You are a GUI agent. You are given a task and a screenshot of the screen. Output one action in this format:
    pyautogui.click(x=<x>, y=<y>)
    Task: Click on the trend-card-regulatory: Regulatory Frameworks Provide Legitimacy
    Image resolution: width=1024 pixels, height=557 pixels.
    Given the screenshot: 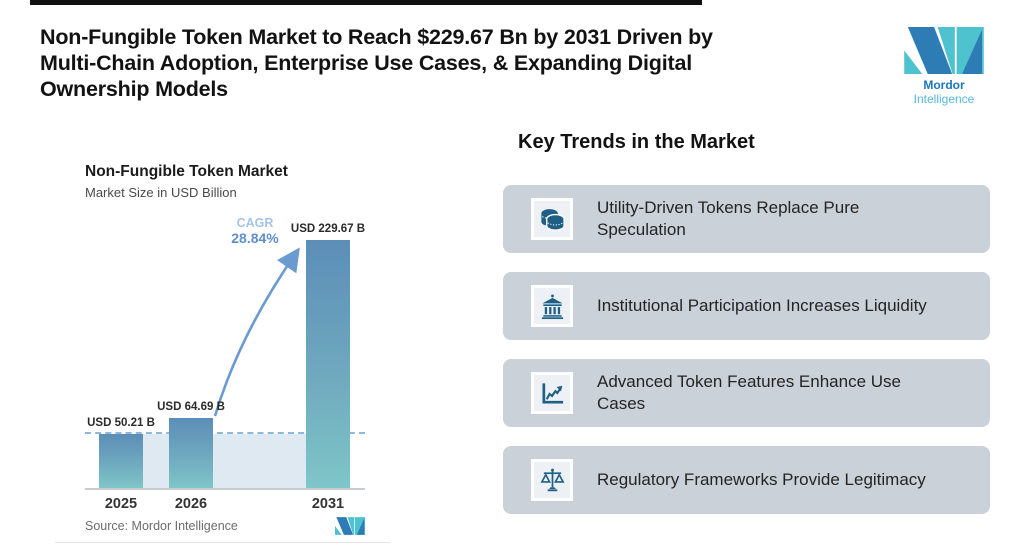 What is the action you would take?
    pyautogui.click(x=746, y=480)
    